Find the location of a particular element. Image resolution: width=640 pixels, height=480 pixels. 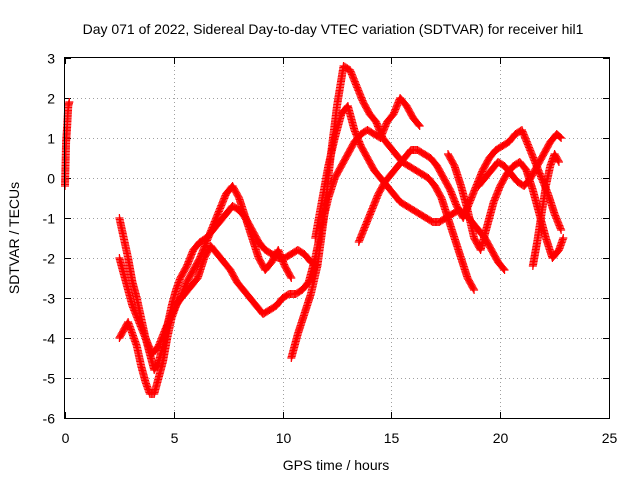

y-tick-label: -4 is located at coordinates (49, 339).